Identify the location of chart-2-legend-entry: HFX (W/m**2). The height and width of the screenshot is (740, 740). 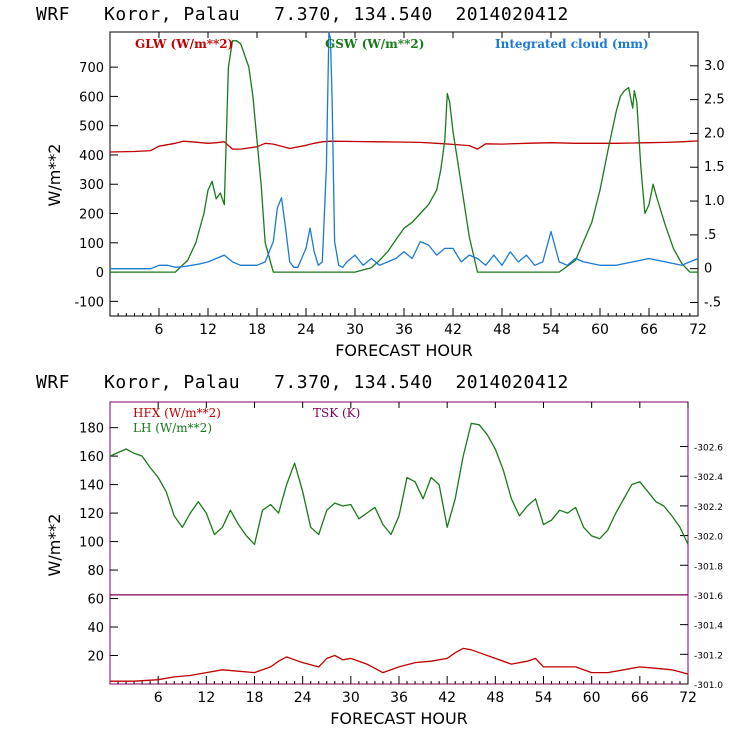
(177, 413).